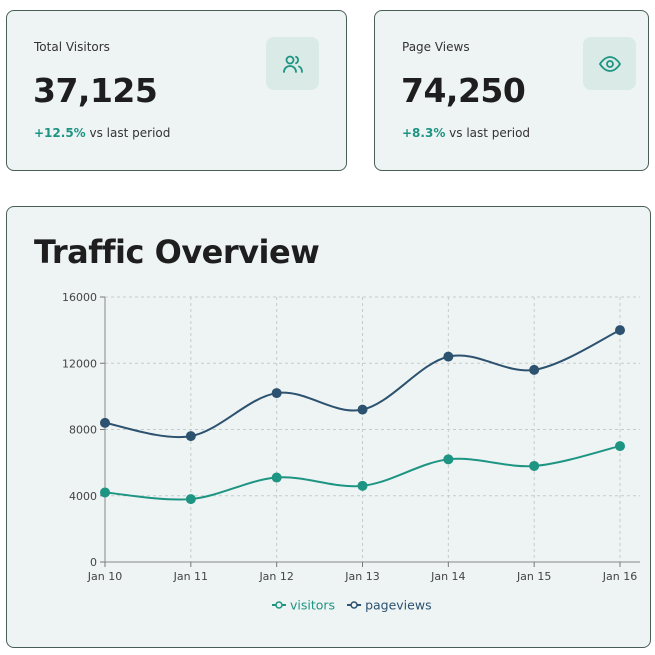 Image resolution: width=655 pixels, height=655 pixels. I want to click on stat-label: Page Views, so click(436, 47).